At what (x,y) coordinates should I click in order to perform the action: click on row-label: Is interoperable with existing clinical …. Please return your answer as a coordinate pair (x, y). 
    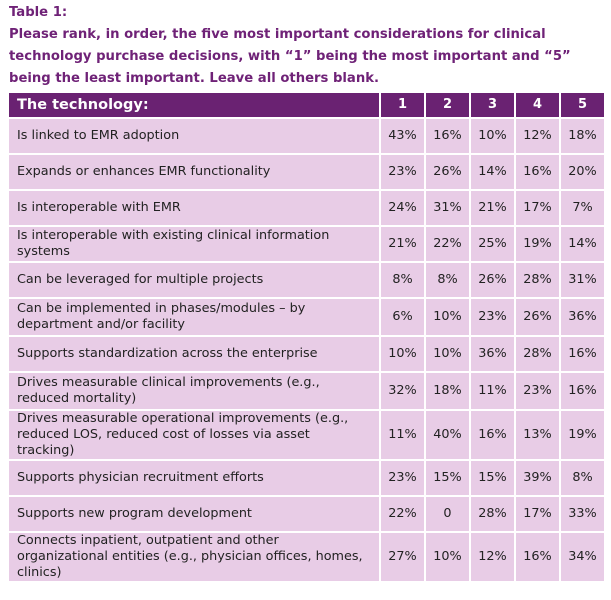
    Looking at the image, I should click on (194, 244).